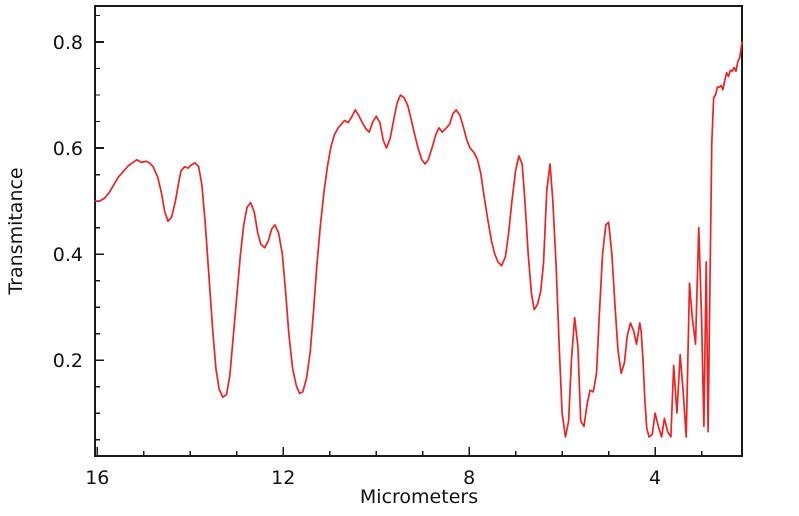 The height and width of the screenshot is (516, 799). What do you see at coordinates (97, 478) in the screenshot?
I see `x-tick-label-16: 16` at bounding box center [97, 478].